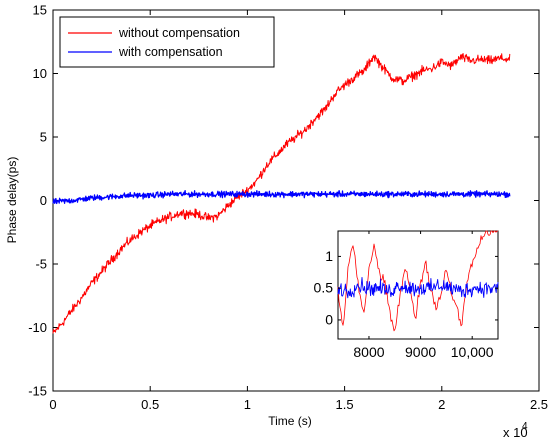 The height and width of the screenshot is (443, 550). What do you see at coordinates (40, 73) in the screenshot?
I see `y-tick-label: 10` at bounding box center [40, 73].